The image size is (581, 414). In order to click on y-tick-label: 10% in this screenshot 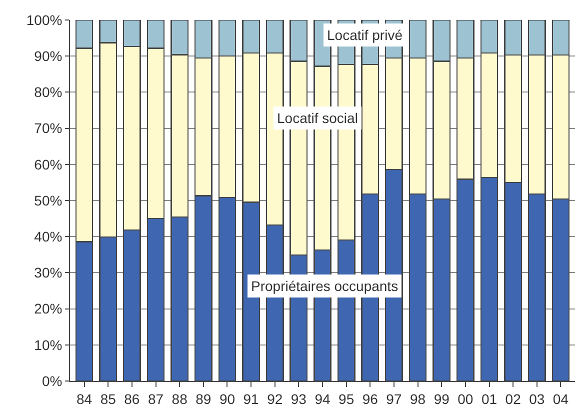, I will do `click(48, 344)`.